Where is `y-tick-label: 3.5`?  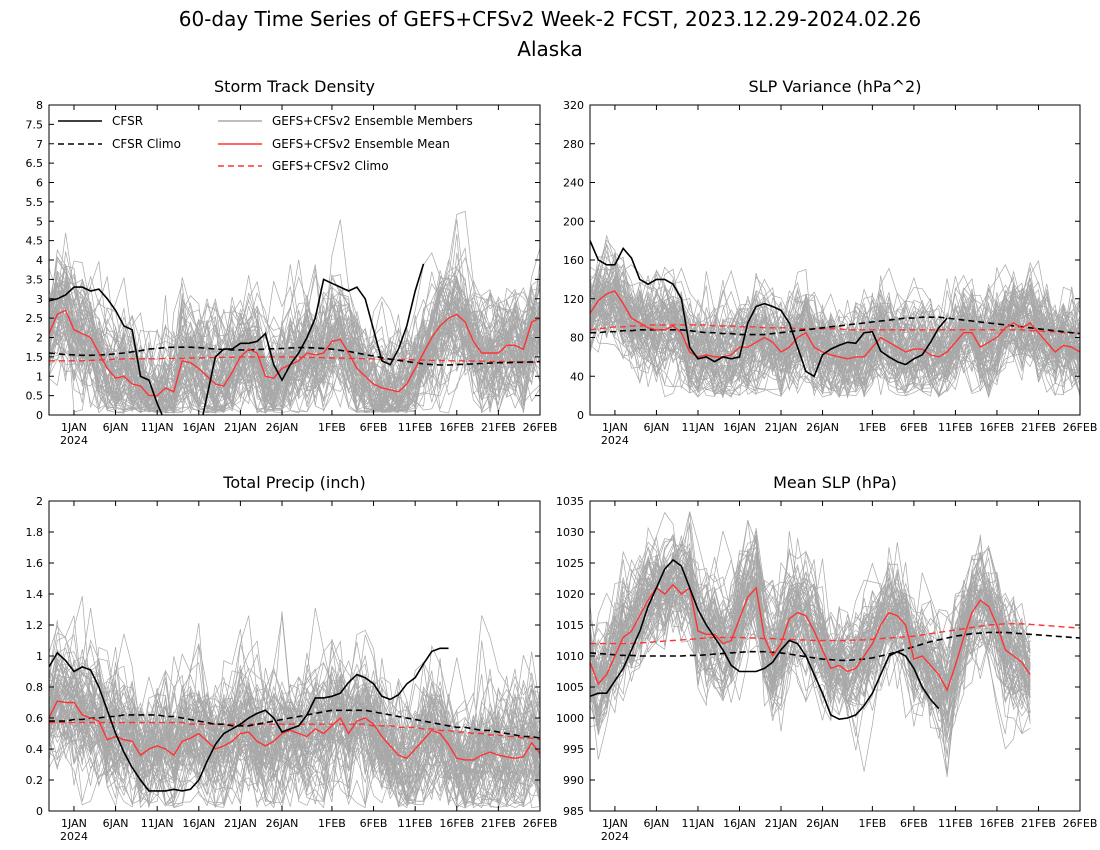 y-tick-label: 3.5 is located at coordinates (35, 279).